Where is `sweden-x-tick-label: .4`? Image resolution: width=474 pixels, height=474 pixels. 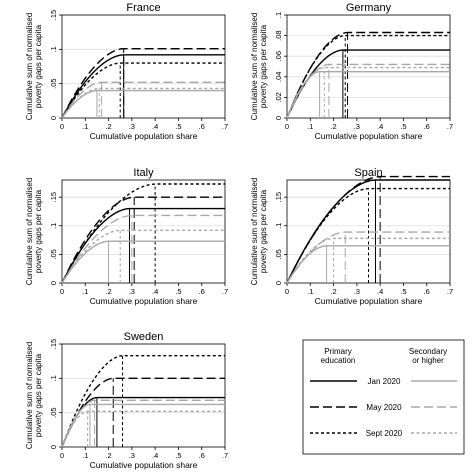
sweden-x-tick-label: .4 is located at coordinates (155, 455).